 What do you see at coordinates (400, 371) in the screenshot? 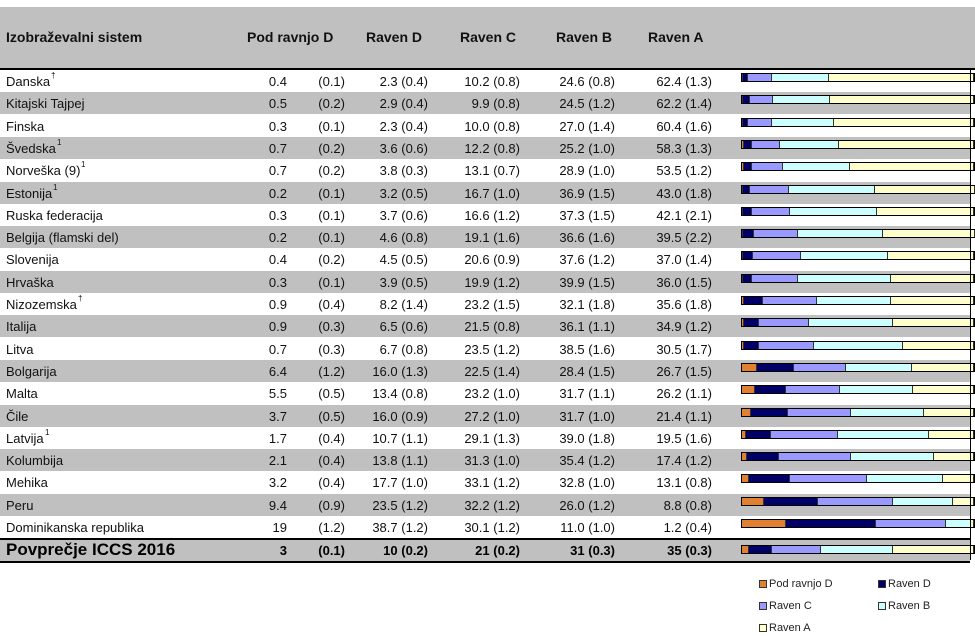
I see `cell-raven-d: 16.0 (1.3)` at bounding box center [400, 371].